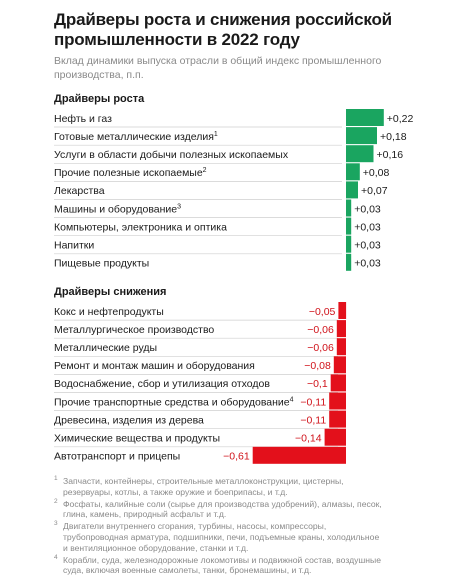 The height and width of the screenshot is (577, 474). I want to click on category-label: Компьютеры, электроника и оптика, so click(140, 227).